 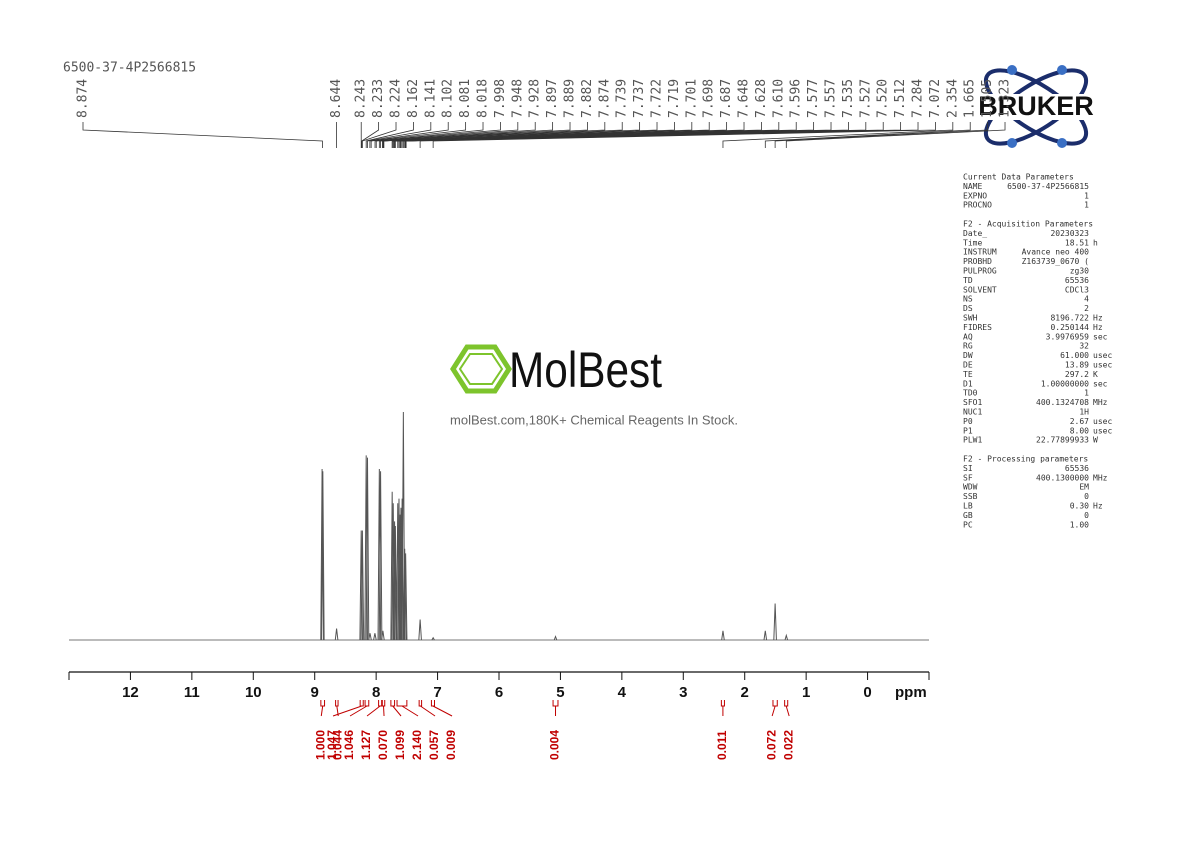 What do you see at coordinates (970, 393) in the screenshot?
I see `param-key: TD0` at bounding box center [970, 393].